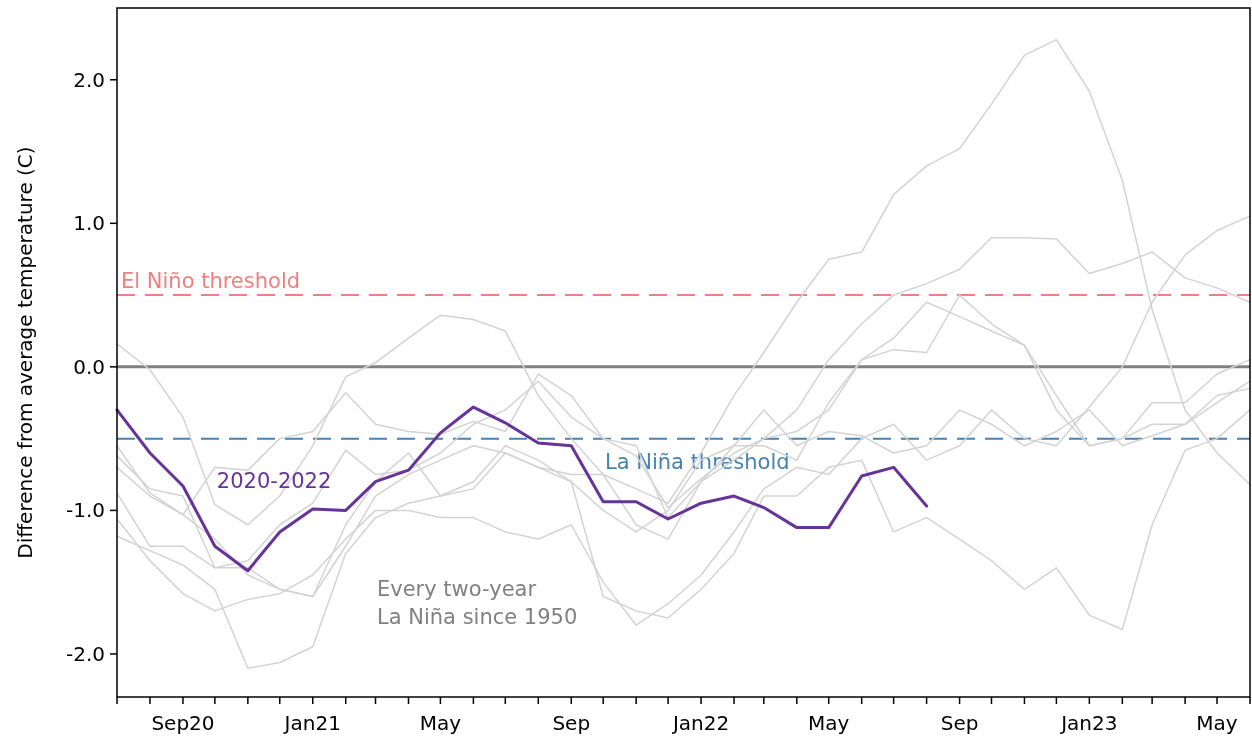 Image resolution: width=1252 pixels, height=740 pixels. I want to click on y-tick-label: 0.0, so click(89, 366).